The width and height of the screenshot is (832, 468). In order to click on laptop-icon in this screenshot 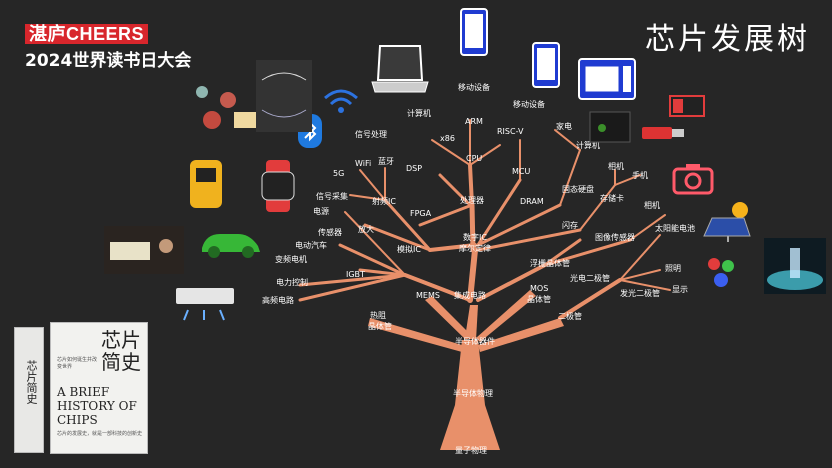, I will do `click(400, 69)`.